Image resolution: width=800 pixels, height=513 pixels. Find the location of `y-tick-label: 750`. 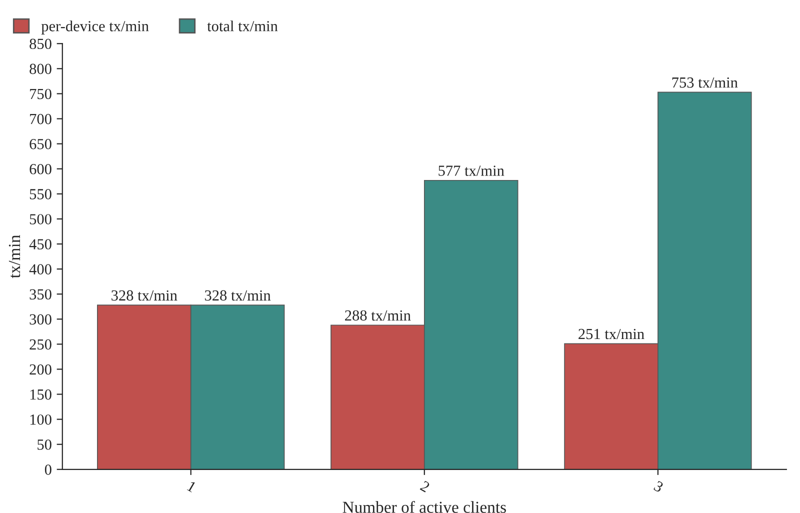

y-tick-label: 750 is located at coordinates (41, 94).